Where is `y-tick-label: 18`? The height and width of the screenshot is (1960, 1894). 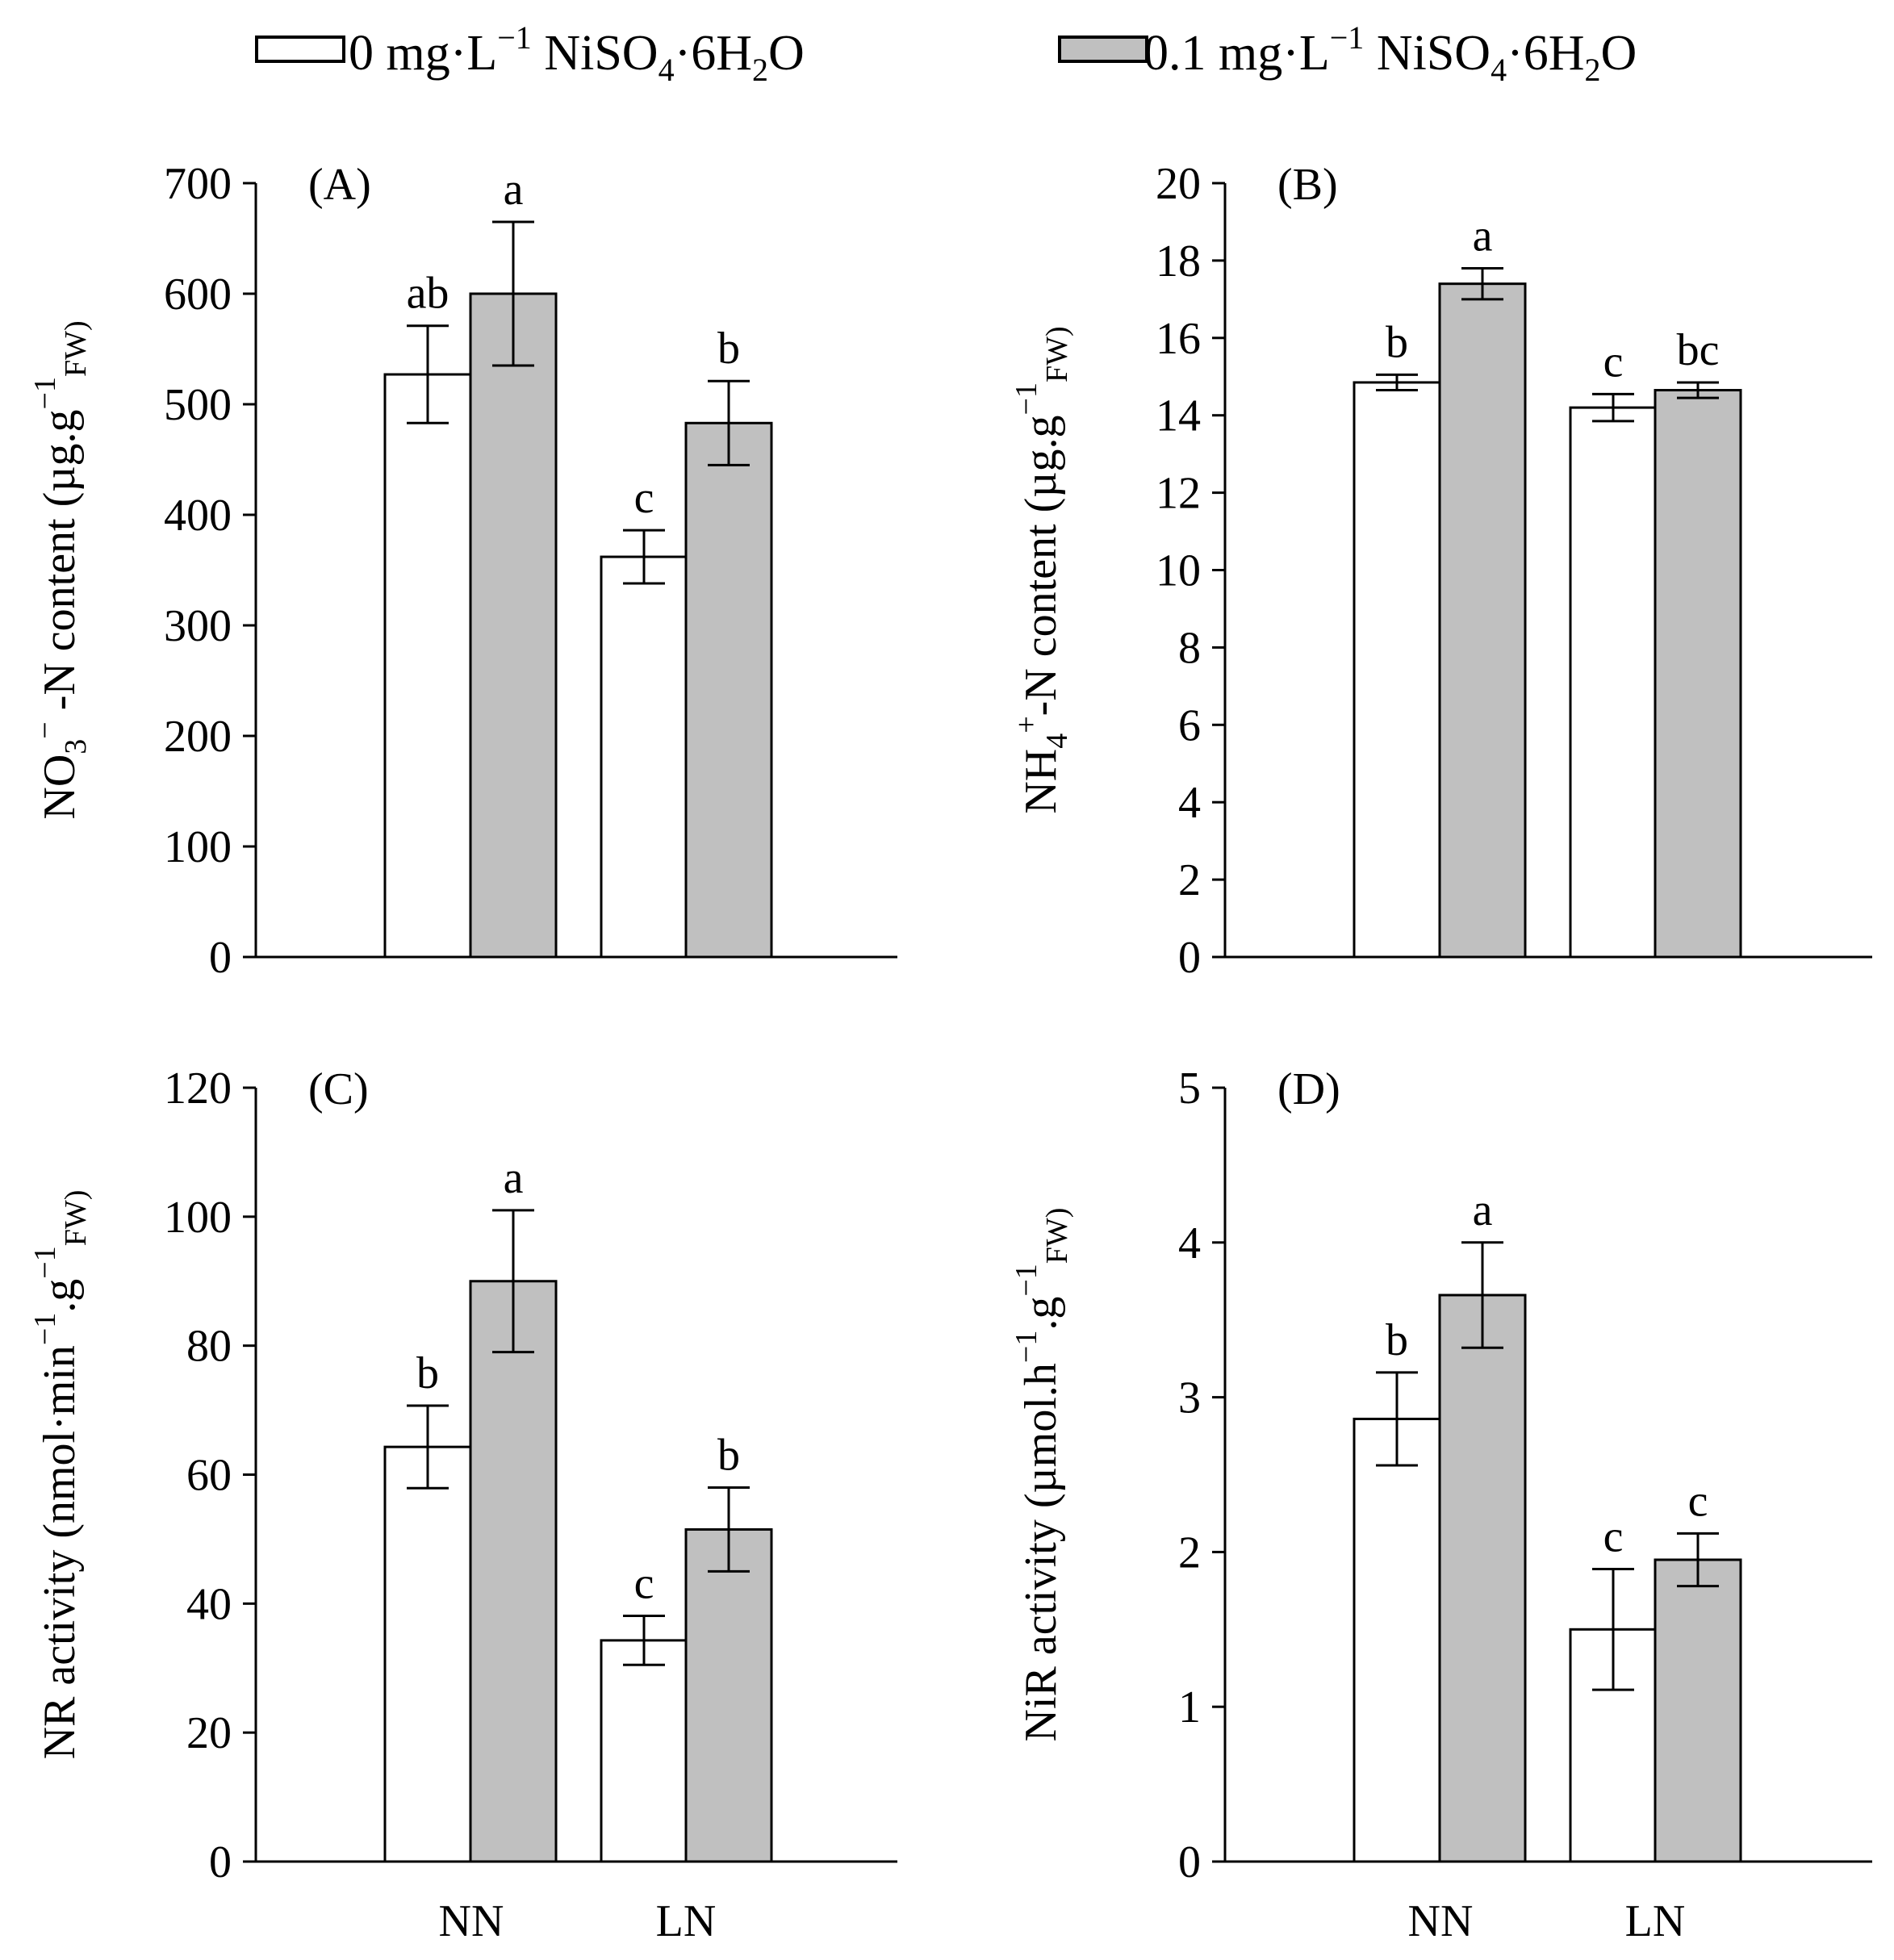
y-tick-label: 18 is located at coordinates (1178, 261).